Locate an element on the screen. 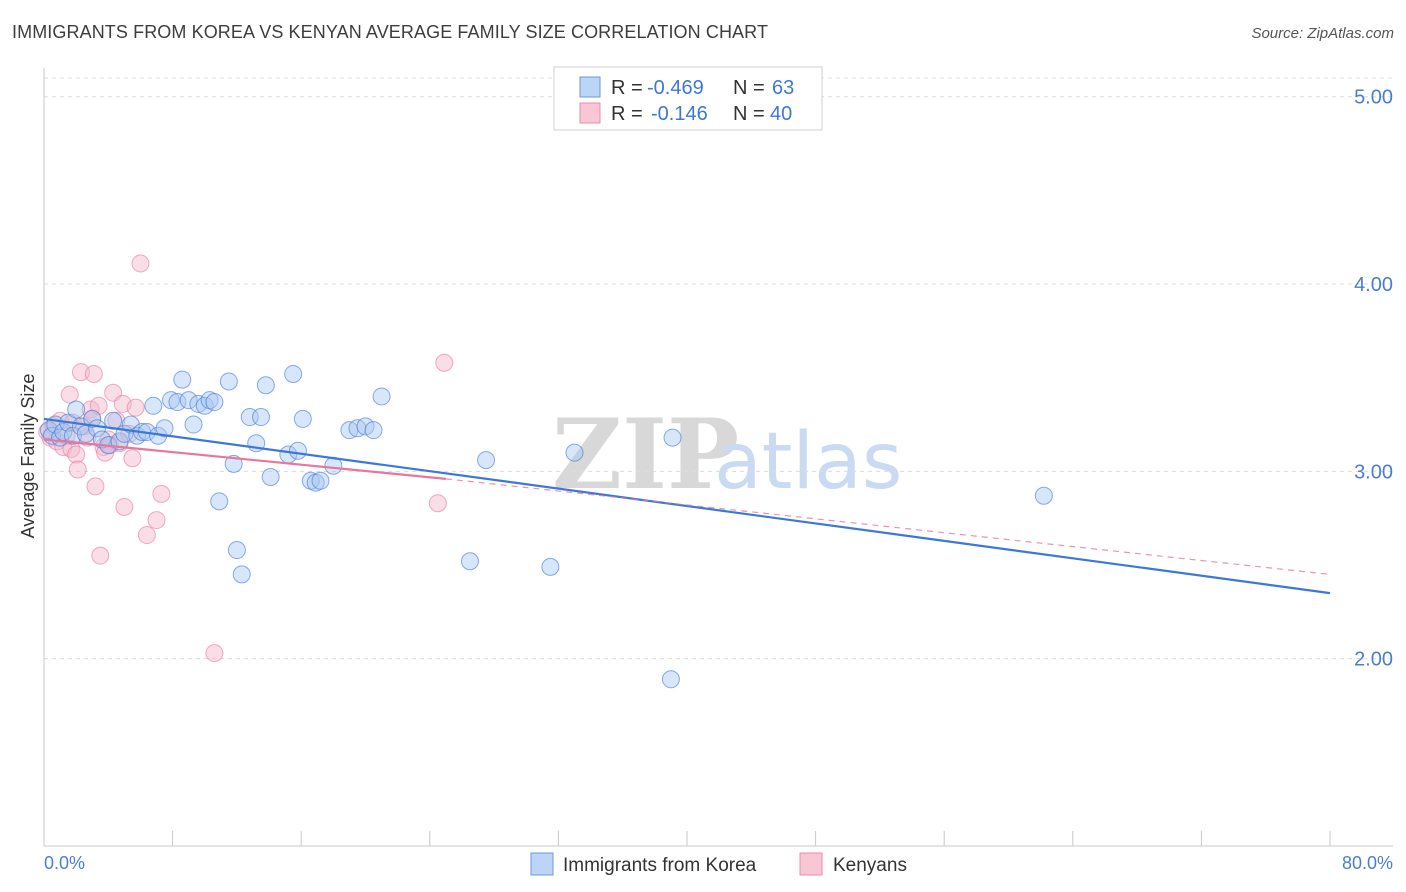  legend-kenya-r-label: R = is located at coordinates (627, 114).